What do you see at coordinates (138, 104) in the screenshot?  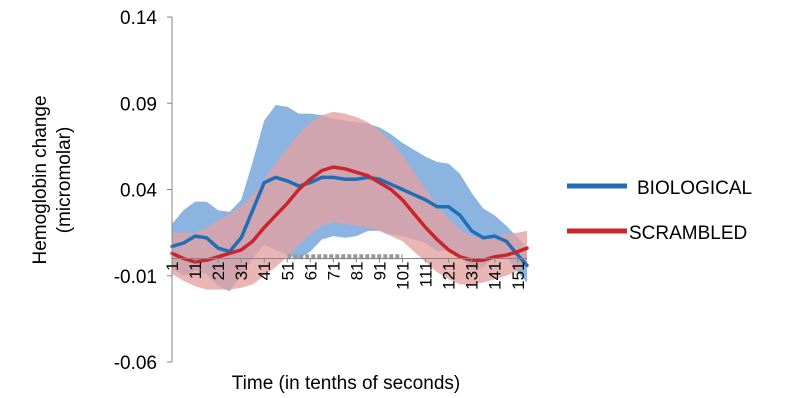 I see `y-tick-label: 0.09` at bounding box center [138, 104].